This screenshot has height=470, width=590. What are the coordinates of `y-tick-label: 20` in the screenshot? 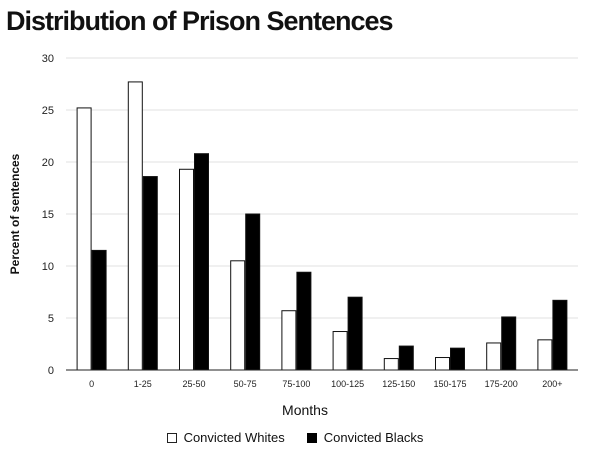 It's located at (48, 163).